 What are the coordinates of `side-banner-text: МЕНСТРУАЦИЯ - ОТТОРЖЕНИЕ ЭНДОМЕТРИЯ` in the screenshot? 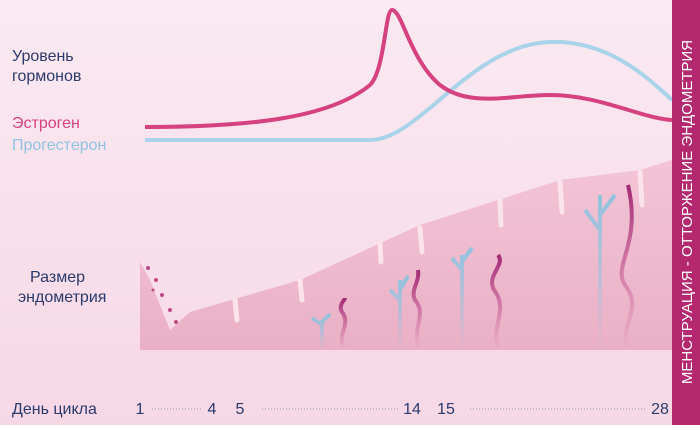 It's located at (687, 212).